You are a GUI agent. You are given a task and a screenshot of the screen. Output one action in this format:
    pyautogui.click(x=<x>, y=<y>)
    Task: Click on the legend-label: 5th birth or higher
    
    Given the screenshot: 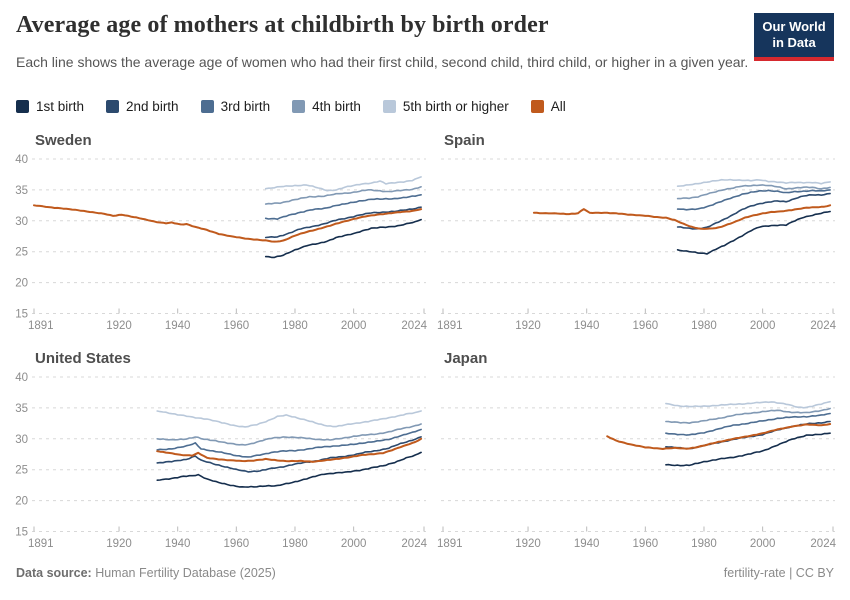 What is the action you would take?
    pyautogui.click(x=455, y=106)
    